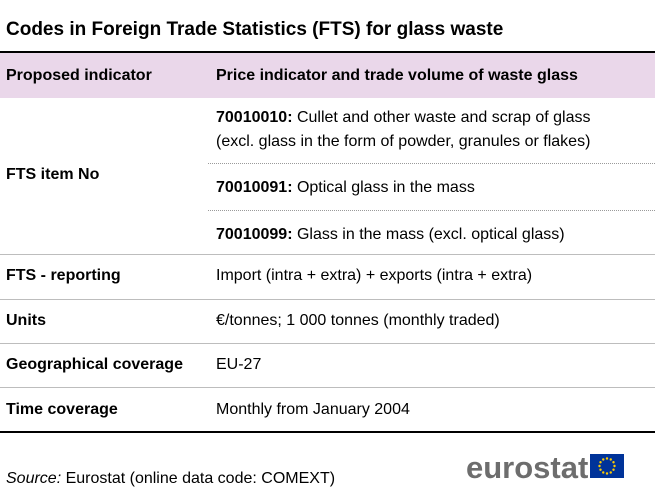 The height and width of the screenshot is (494, 655). I want to click on bottom-rule, so click(327, 432).